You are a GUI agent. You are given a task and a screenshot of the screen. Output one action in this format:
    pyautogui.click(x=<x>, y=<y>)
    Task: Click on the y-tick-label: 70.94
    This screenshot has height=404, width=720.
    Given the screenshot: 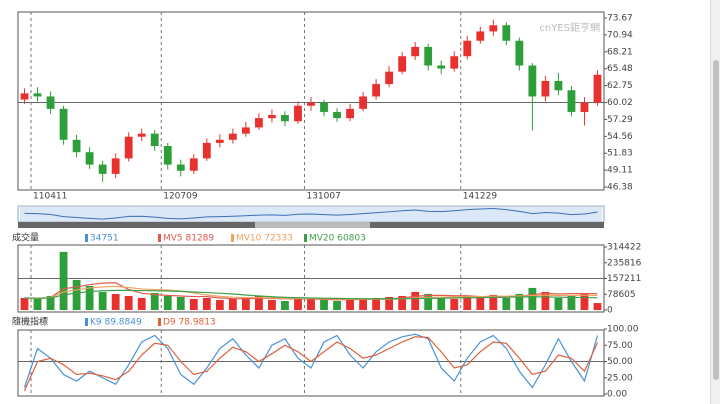 What is the action you would take?
    pyautogui.click(x=620, y=35)
    